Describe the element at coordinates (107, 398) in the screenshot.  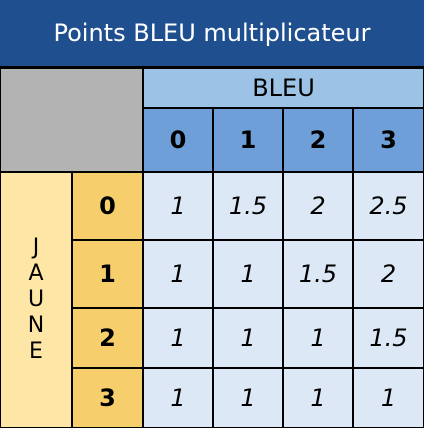
I see `jaune-row-3: 3` at that location.